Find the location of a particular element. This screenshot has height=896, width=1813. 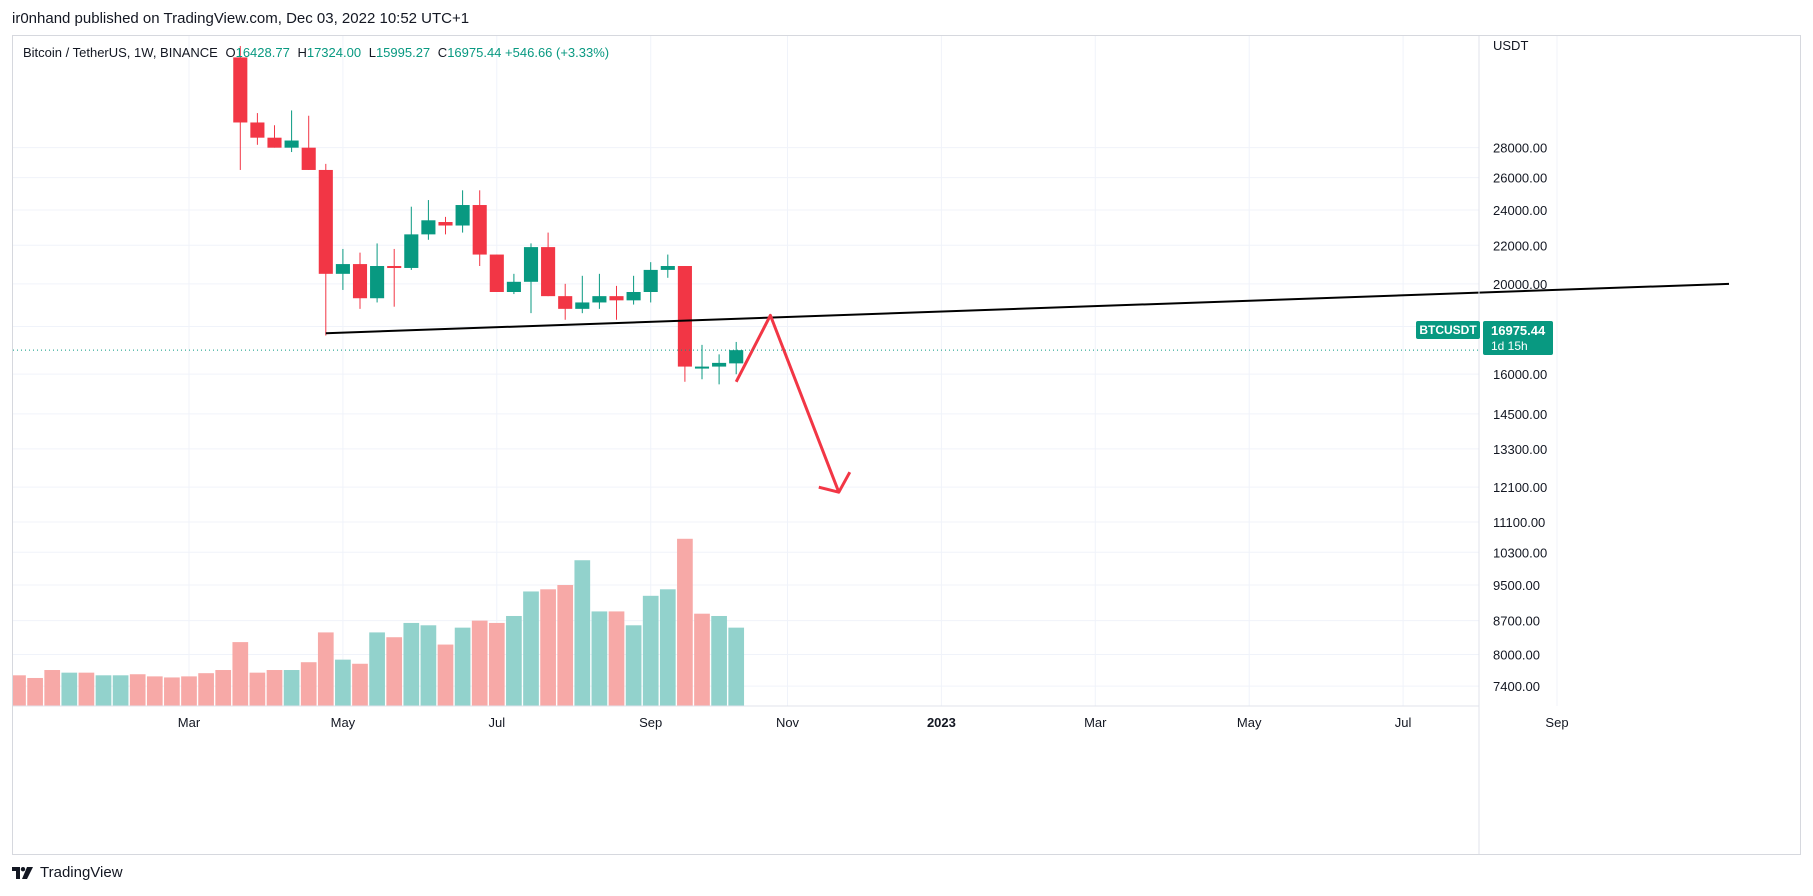

tradingview-logo-icon is located at coordinates (23, 872).